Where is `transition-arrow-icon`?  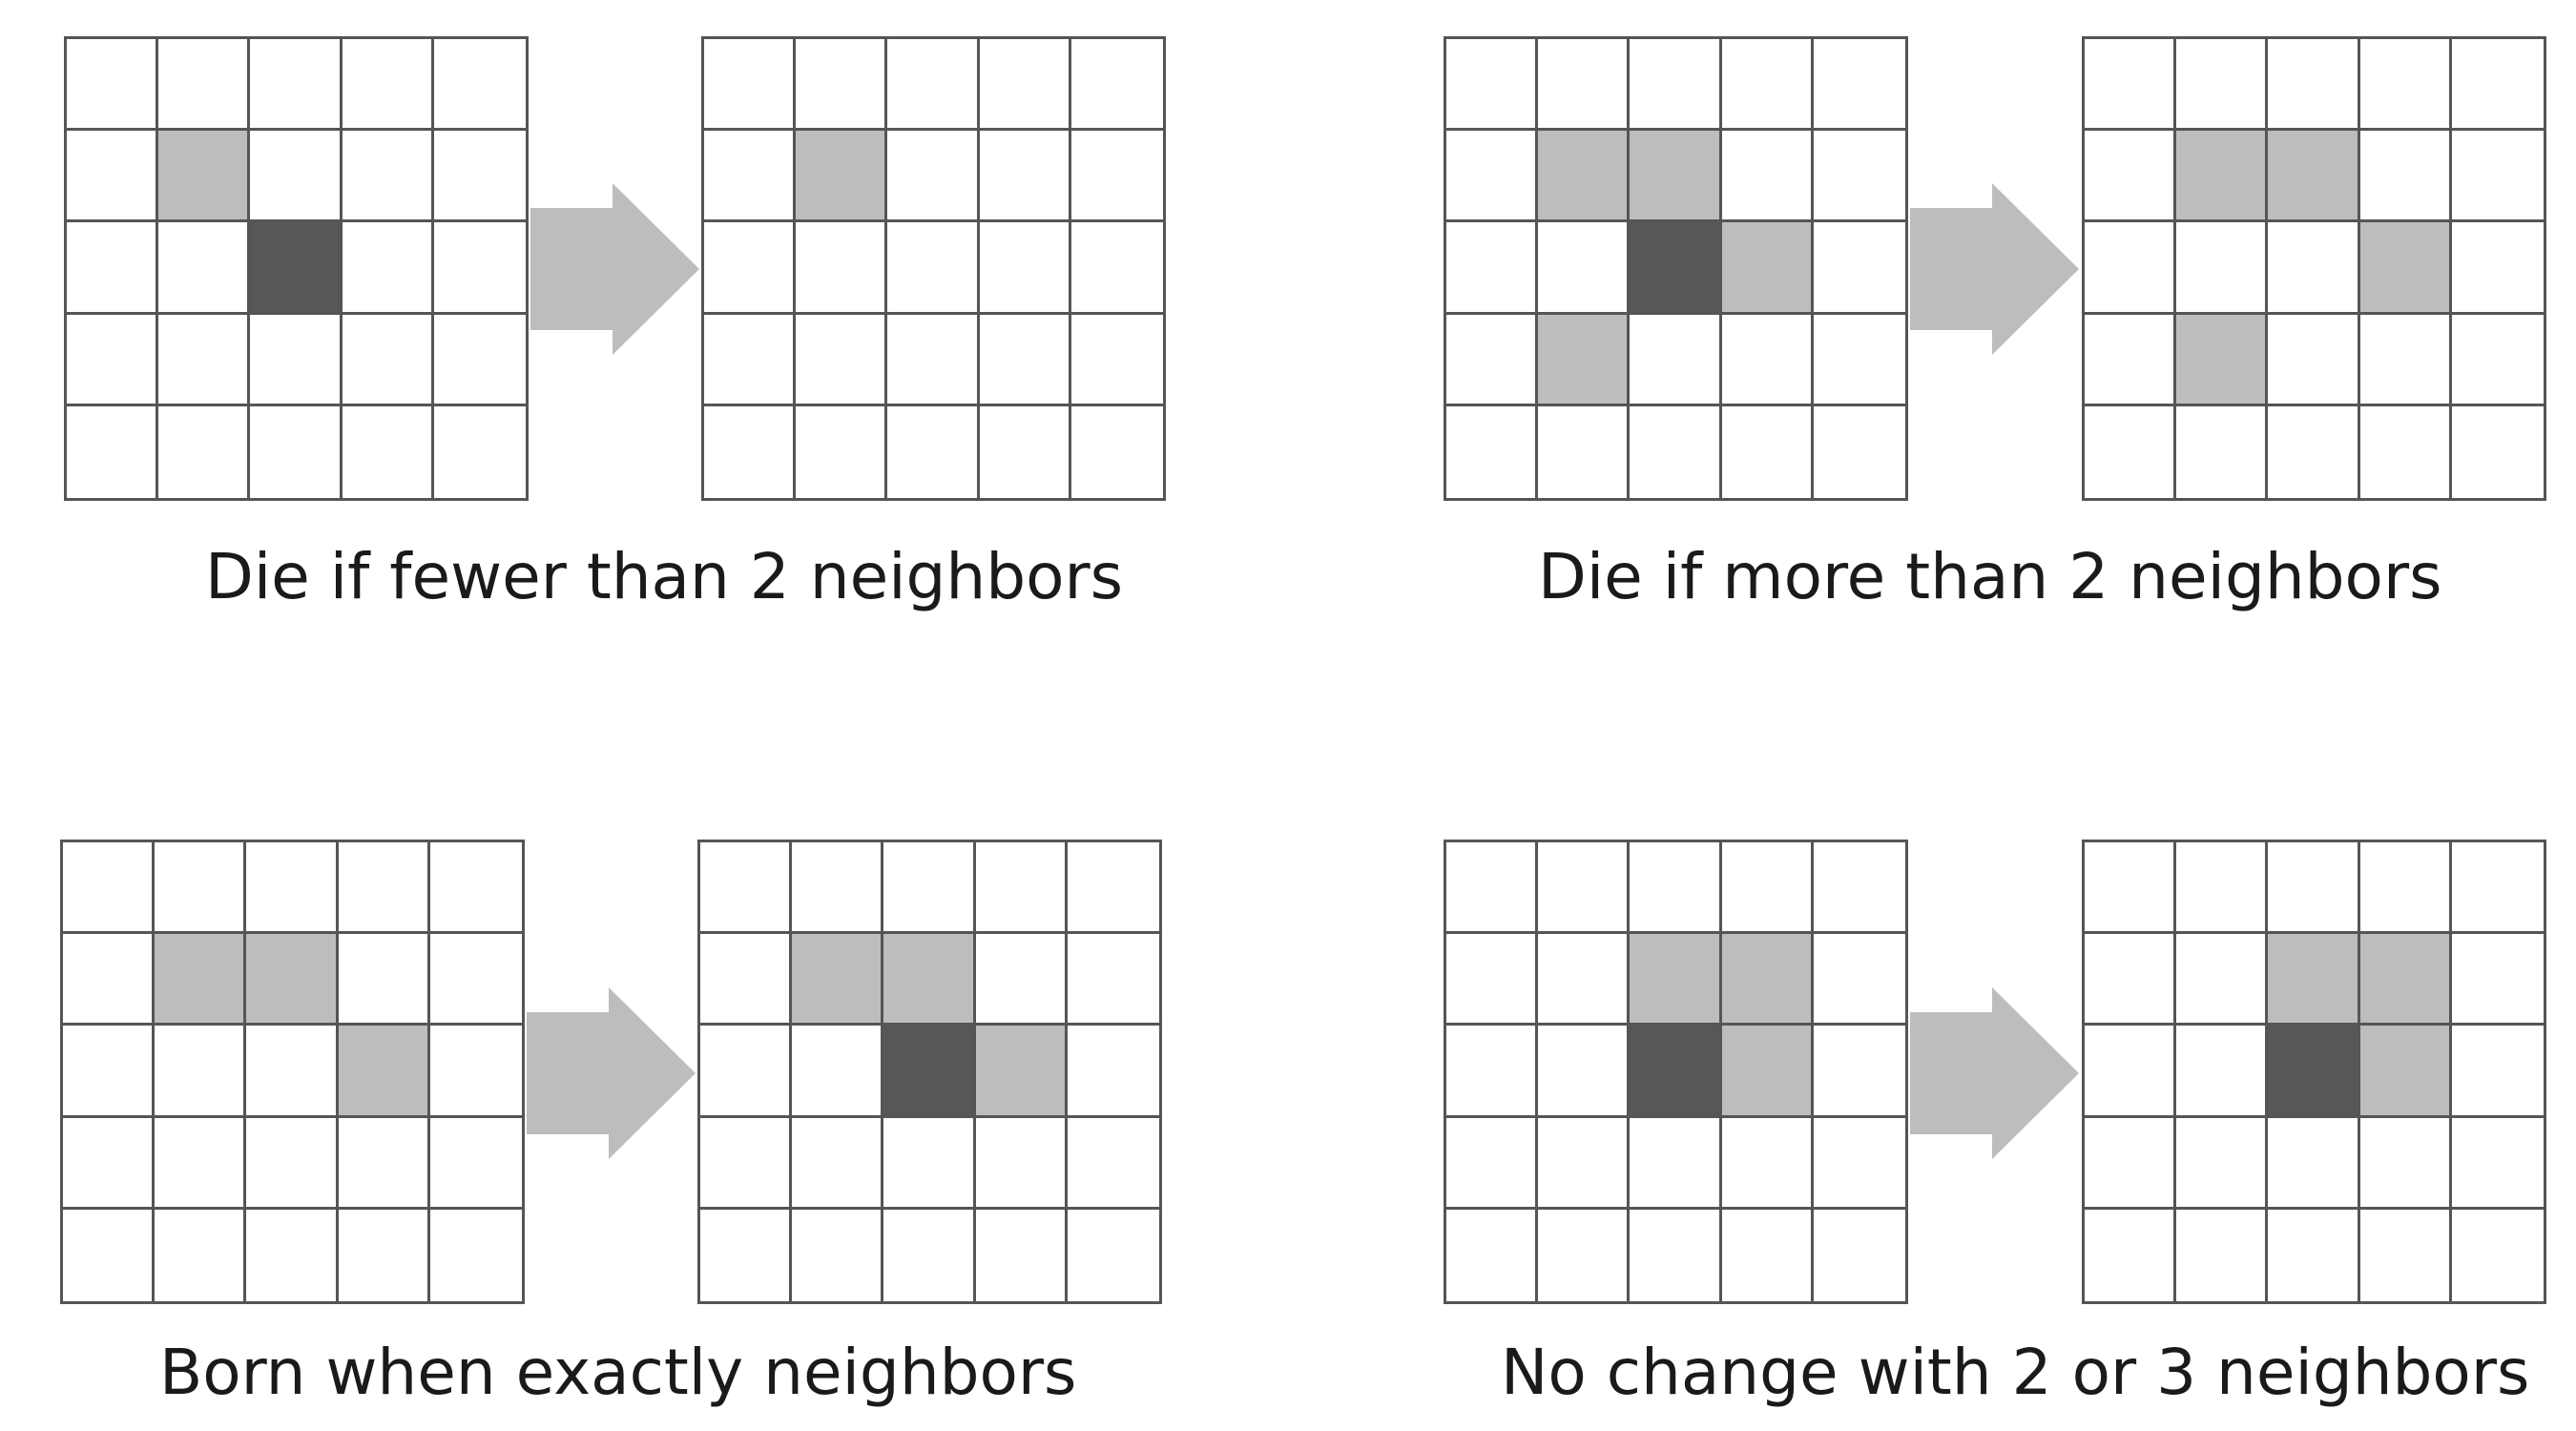
transition-arrow-icon is located at coordinates (1994, 269).